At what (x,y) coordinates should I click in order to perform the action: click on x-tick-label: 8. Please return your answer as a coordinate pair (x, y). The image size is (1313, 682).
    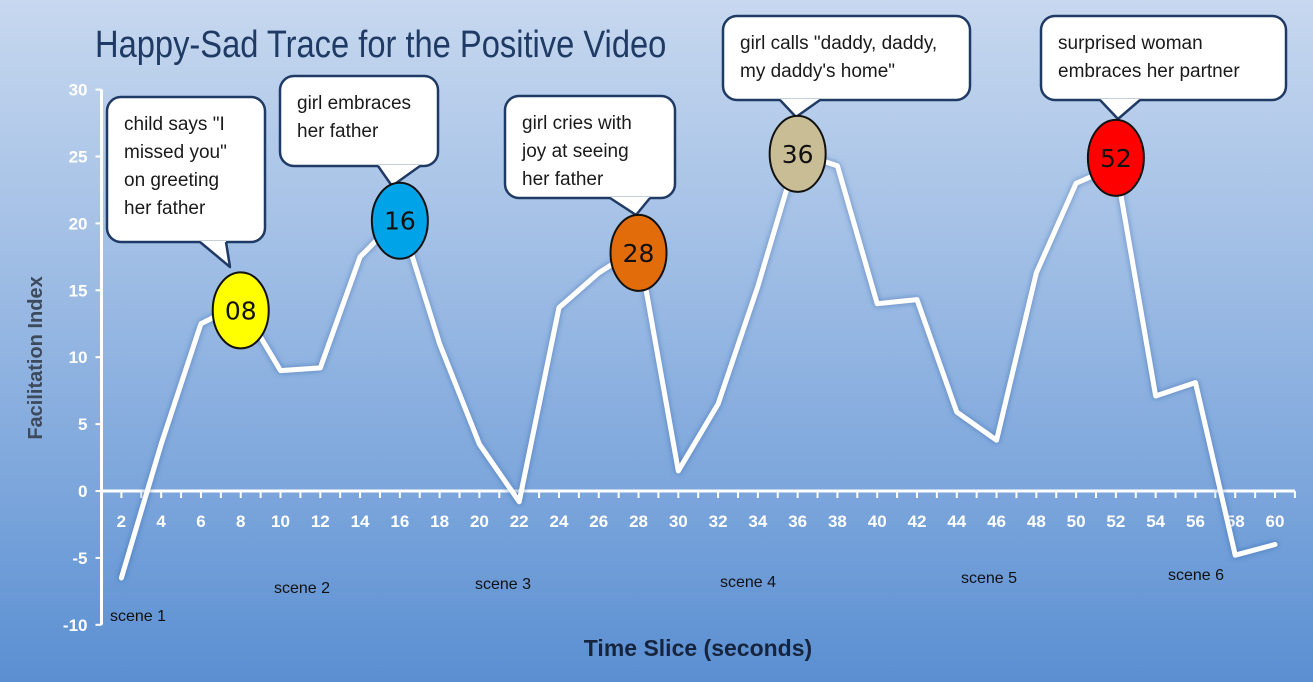
    Looking at the image, I should click on (240, 521).